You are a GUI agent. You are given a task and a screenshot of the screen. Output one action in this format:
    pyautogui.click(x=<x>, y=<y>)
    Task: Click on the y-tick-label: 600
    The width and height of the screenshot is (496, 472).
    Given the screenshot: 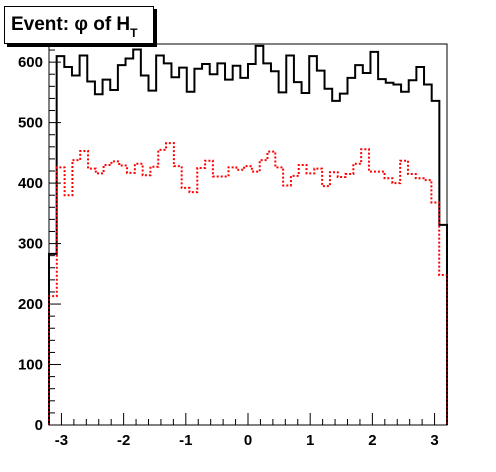 What is the action you would take?
    pyautogui.click(x=30, y=62)
    